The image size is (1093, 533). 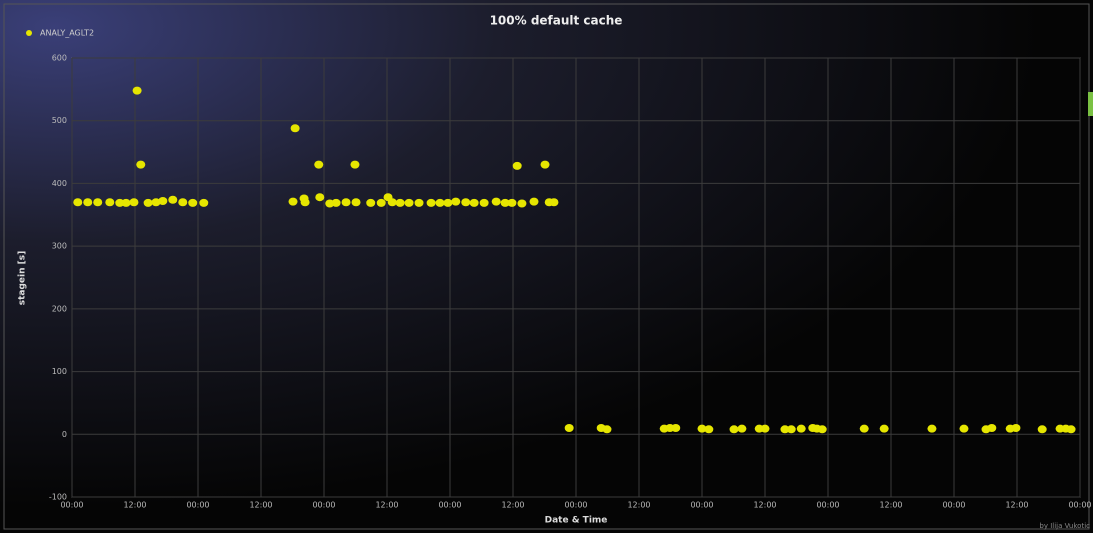 I want to click on credit: by Ilija Vukotic, so click(x=1064, y=526).